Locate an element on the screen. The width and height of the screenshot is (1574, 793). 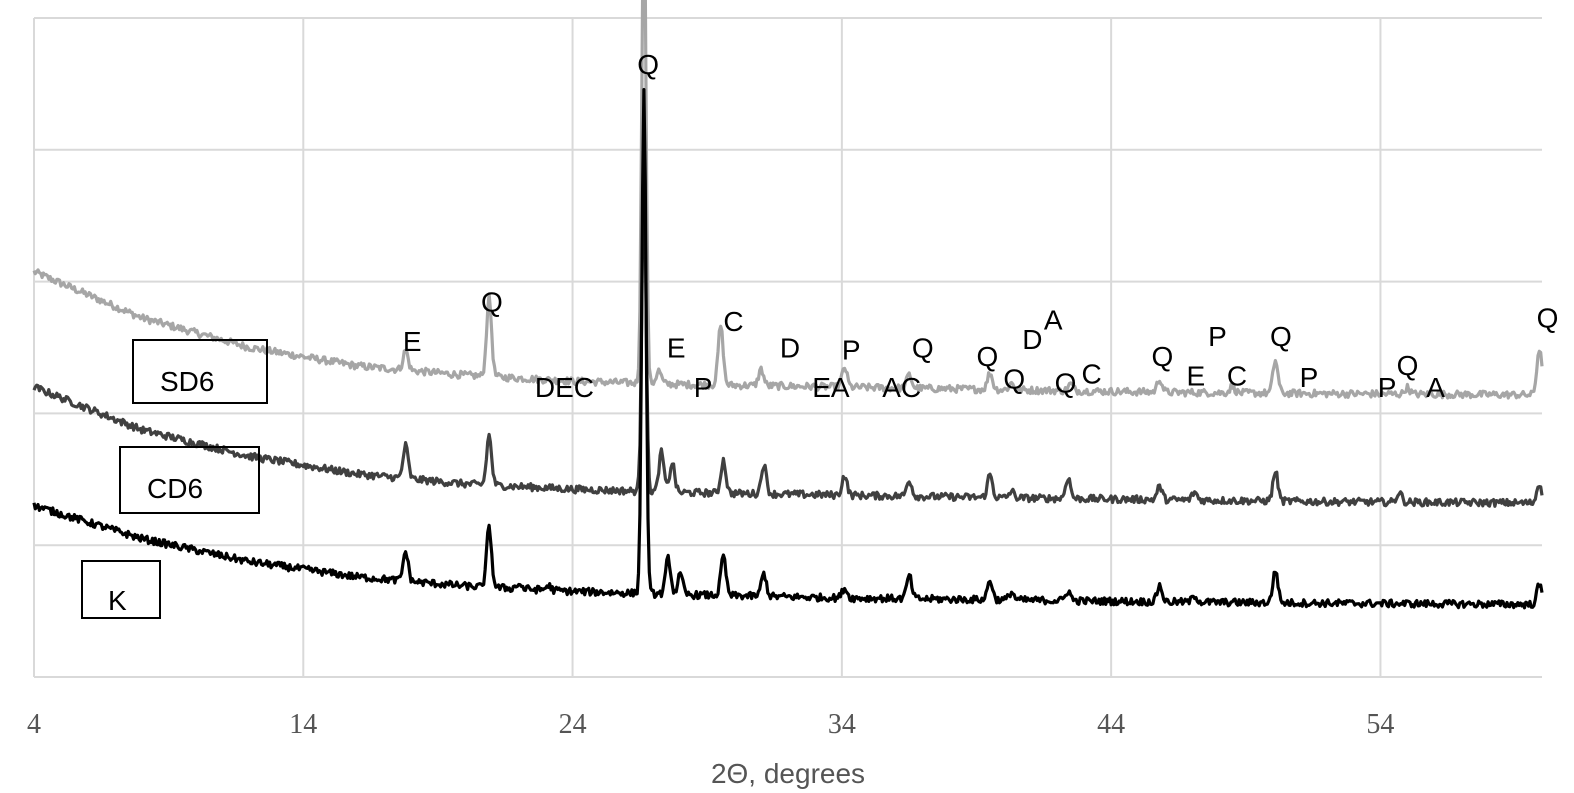
series-label: K is located at coordinates (117, 600).